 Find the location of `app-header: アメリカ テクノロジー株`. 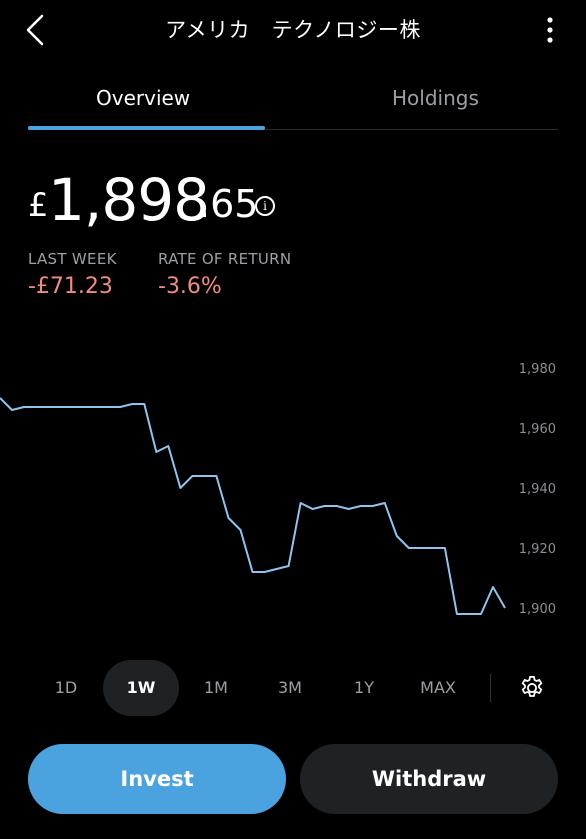

app-header: アメリカ テクノロジー株 is located at coordinates (293, 30).